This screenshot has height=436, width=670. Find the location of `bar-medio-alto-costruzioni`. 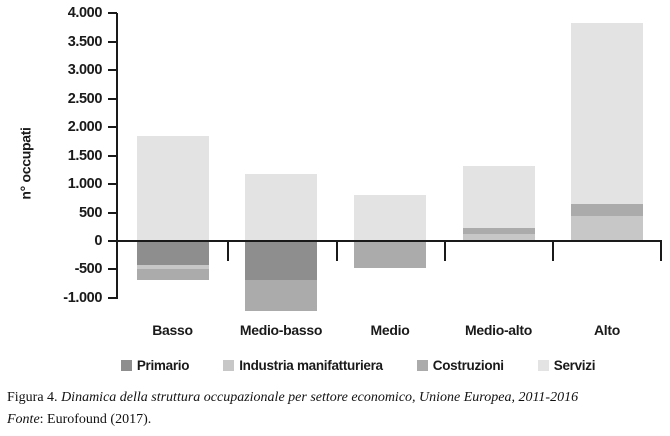

bar-medio-alto-costruzioni is located at coordinates (498, 231).